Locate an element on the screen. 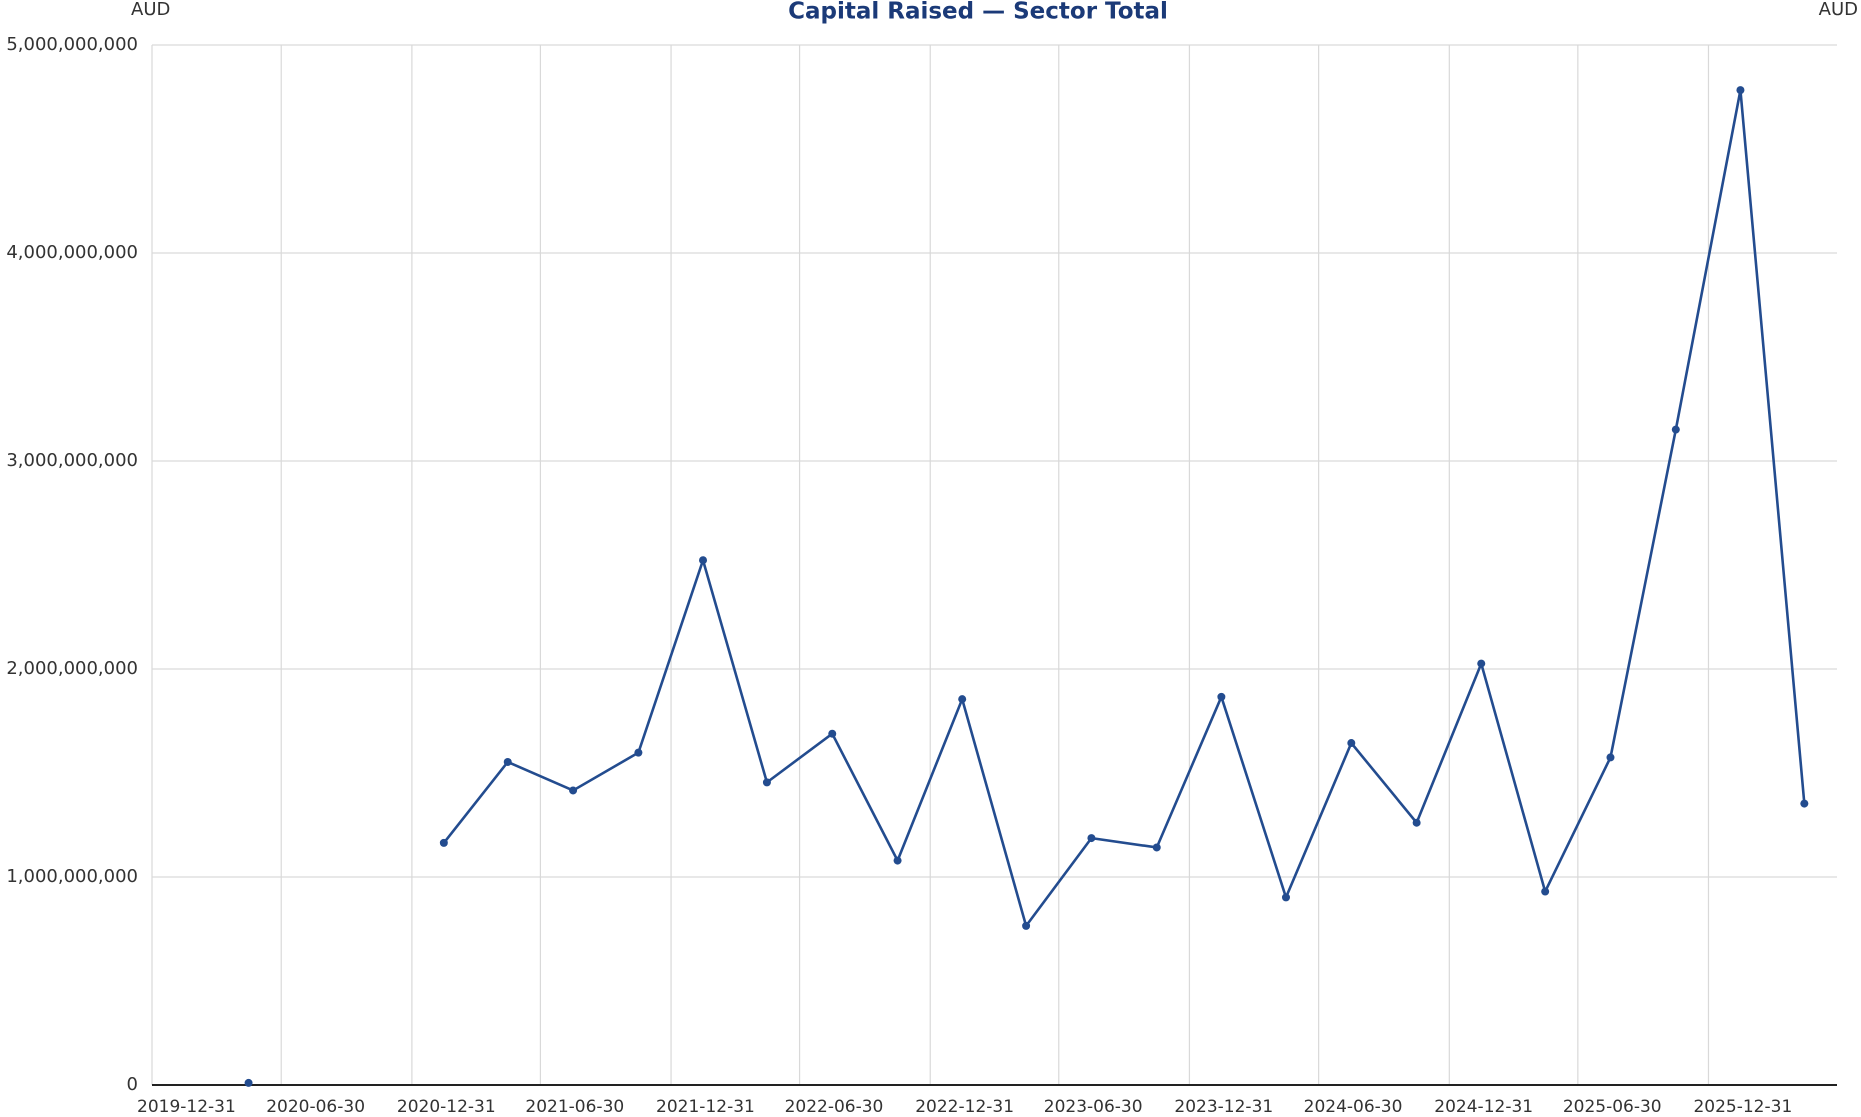 This screenshot has width=1861, height=1117. x-tick-label: 2019-12-31 is located at coordinates (186, 1107).